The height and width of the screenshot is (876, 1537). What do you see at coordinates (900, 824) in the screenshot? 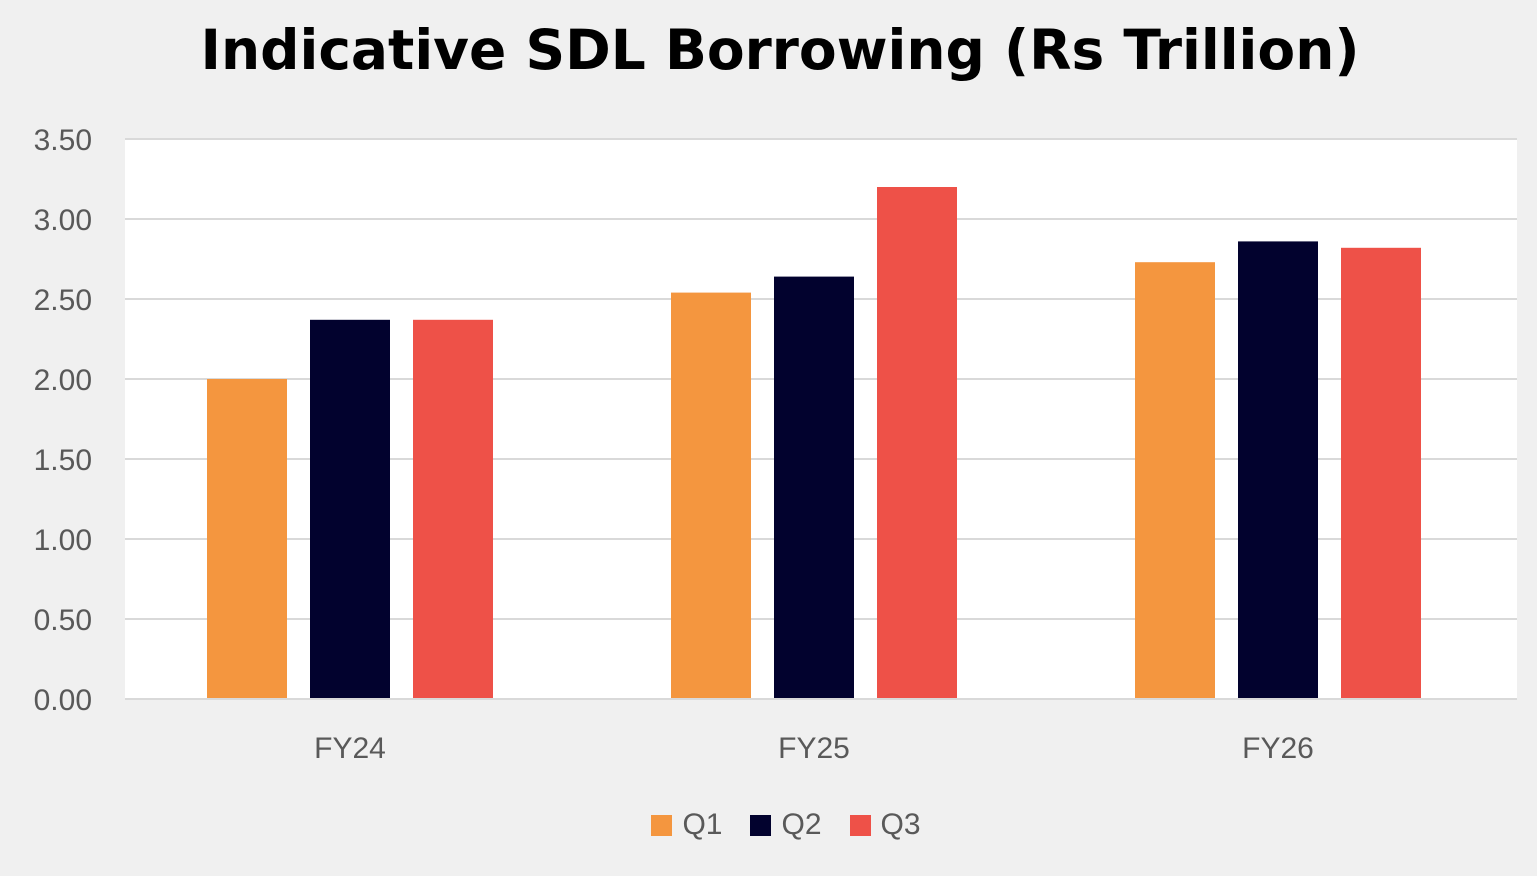
I see `legend-label: Q3` at bounding box center [900, 824].